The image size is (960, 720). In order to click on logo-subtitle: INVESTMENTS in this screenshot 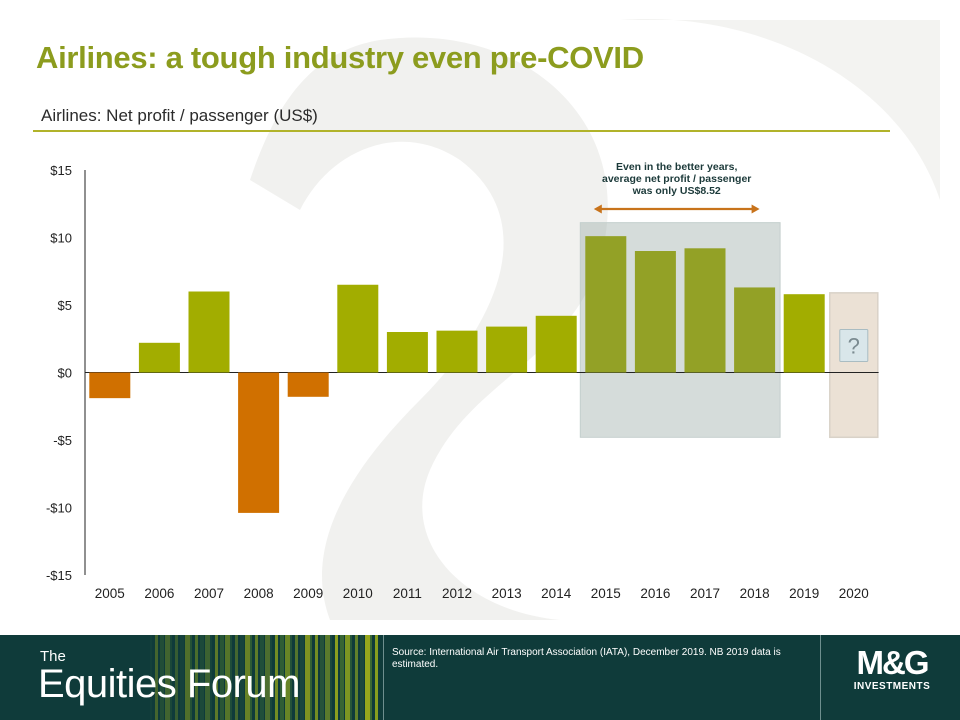, I will do `click(892, 686)`.